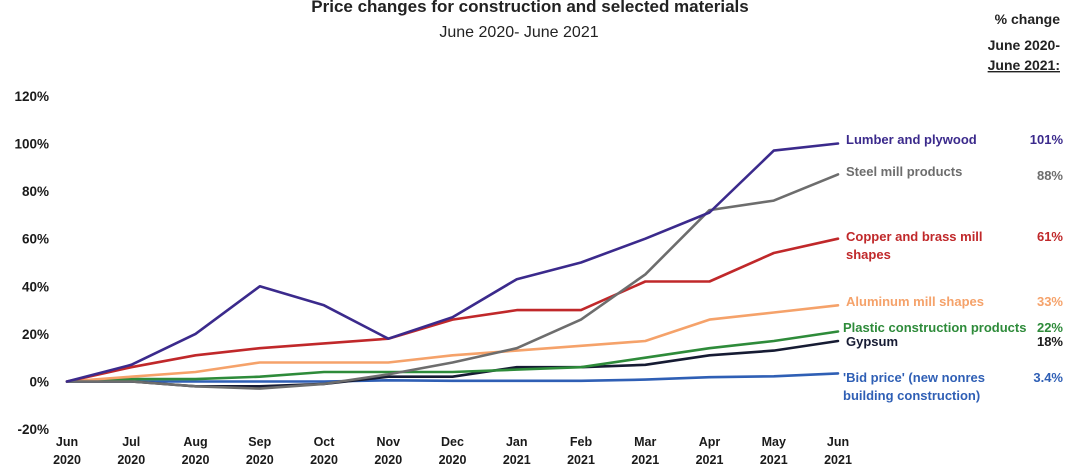  What do you see at coordinates (914, 377) in the screenshot?
I see `series-label-line: 'Bid price' (new nonres` at bounding box center [914, 377].